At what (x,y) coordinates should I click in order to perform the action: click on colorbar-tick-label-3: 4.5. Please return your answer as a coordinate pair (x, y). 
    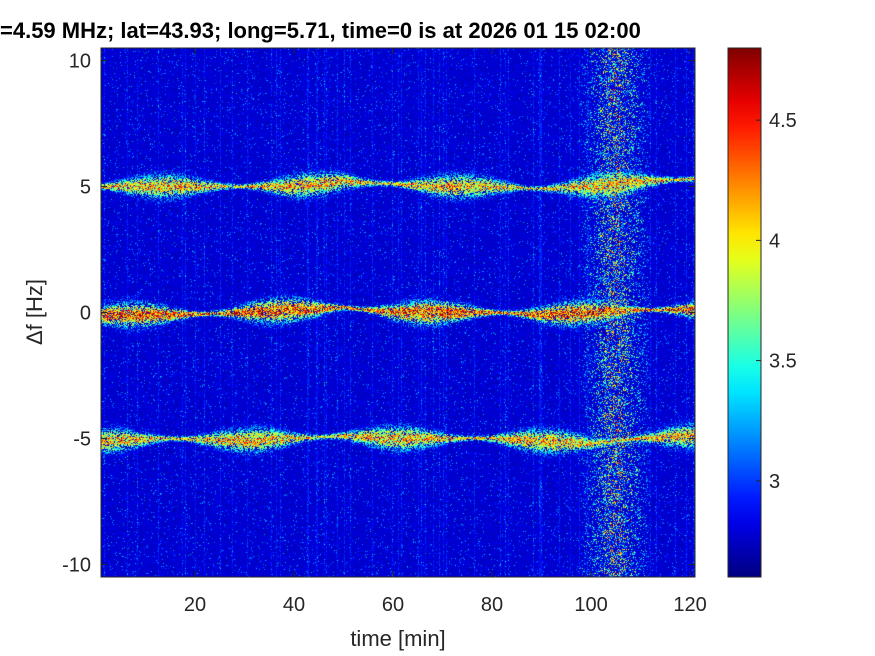
    Looking at the image, I should click on (783, 121).